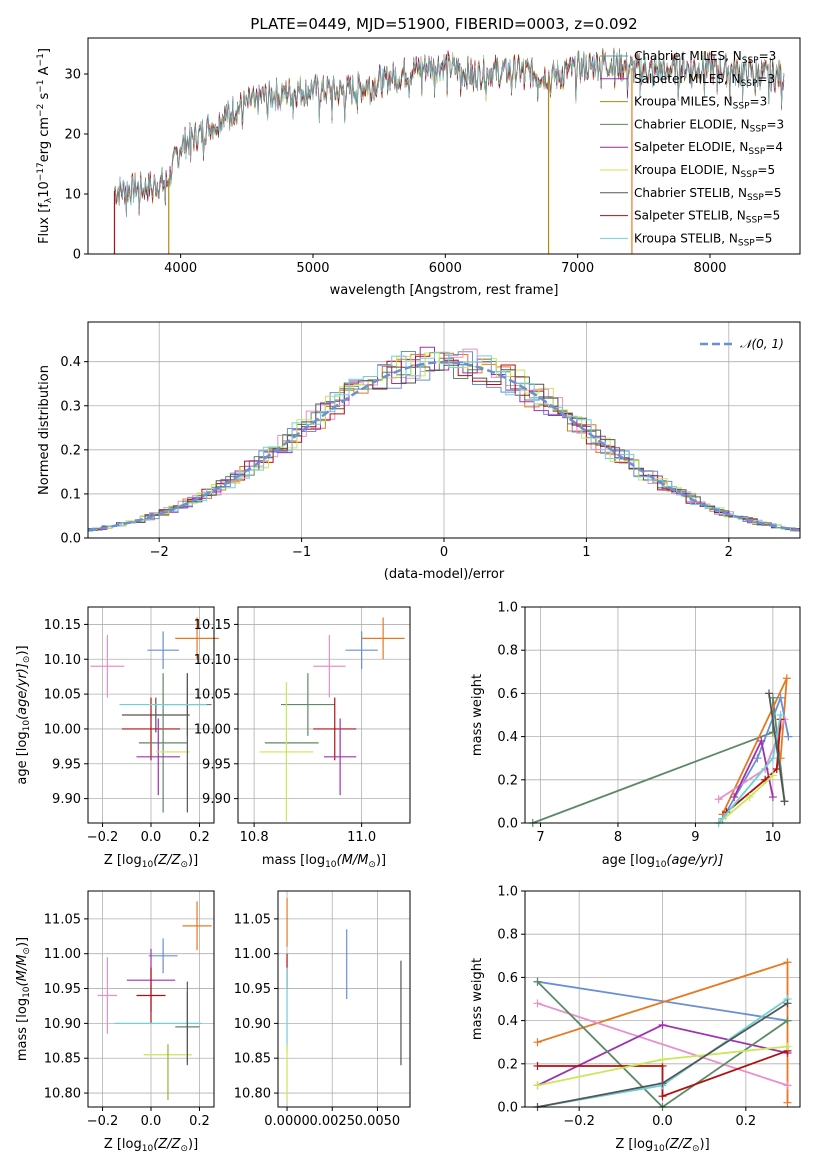 This screenshot has width=819, height=1170. What do you see at coordinates (159, 552) in the screenshot?
I see `x-tick-label: −2` at bounding box center [159, 552].